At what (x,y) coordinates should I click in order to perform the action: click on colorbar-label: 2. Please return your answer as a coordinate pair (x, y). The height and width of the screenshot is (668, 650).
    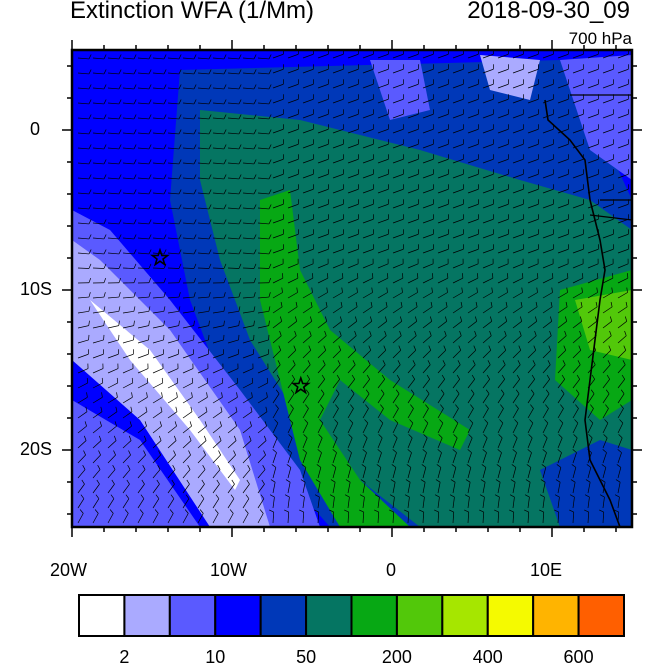
    Looking at the image, I should click on (124, 657).